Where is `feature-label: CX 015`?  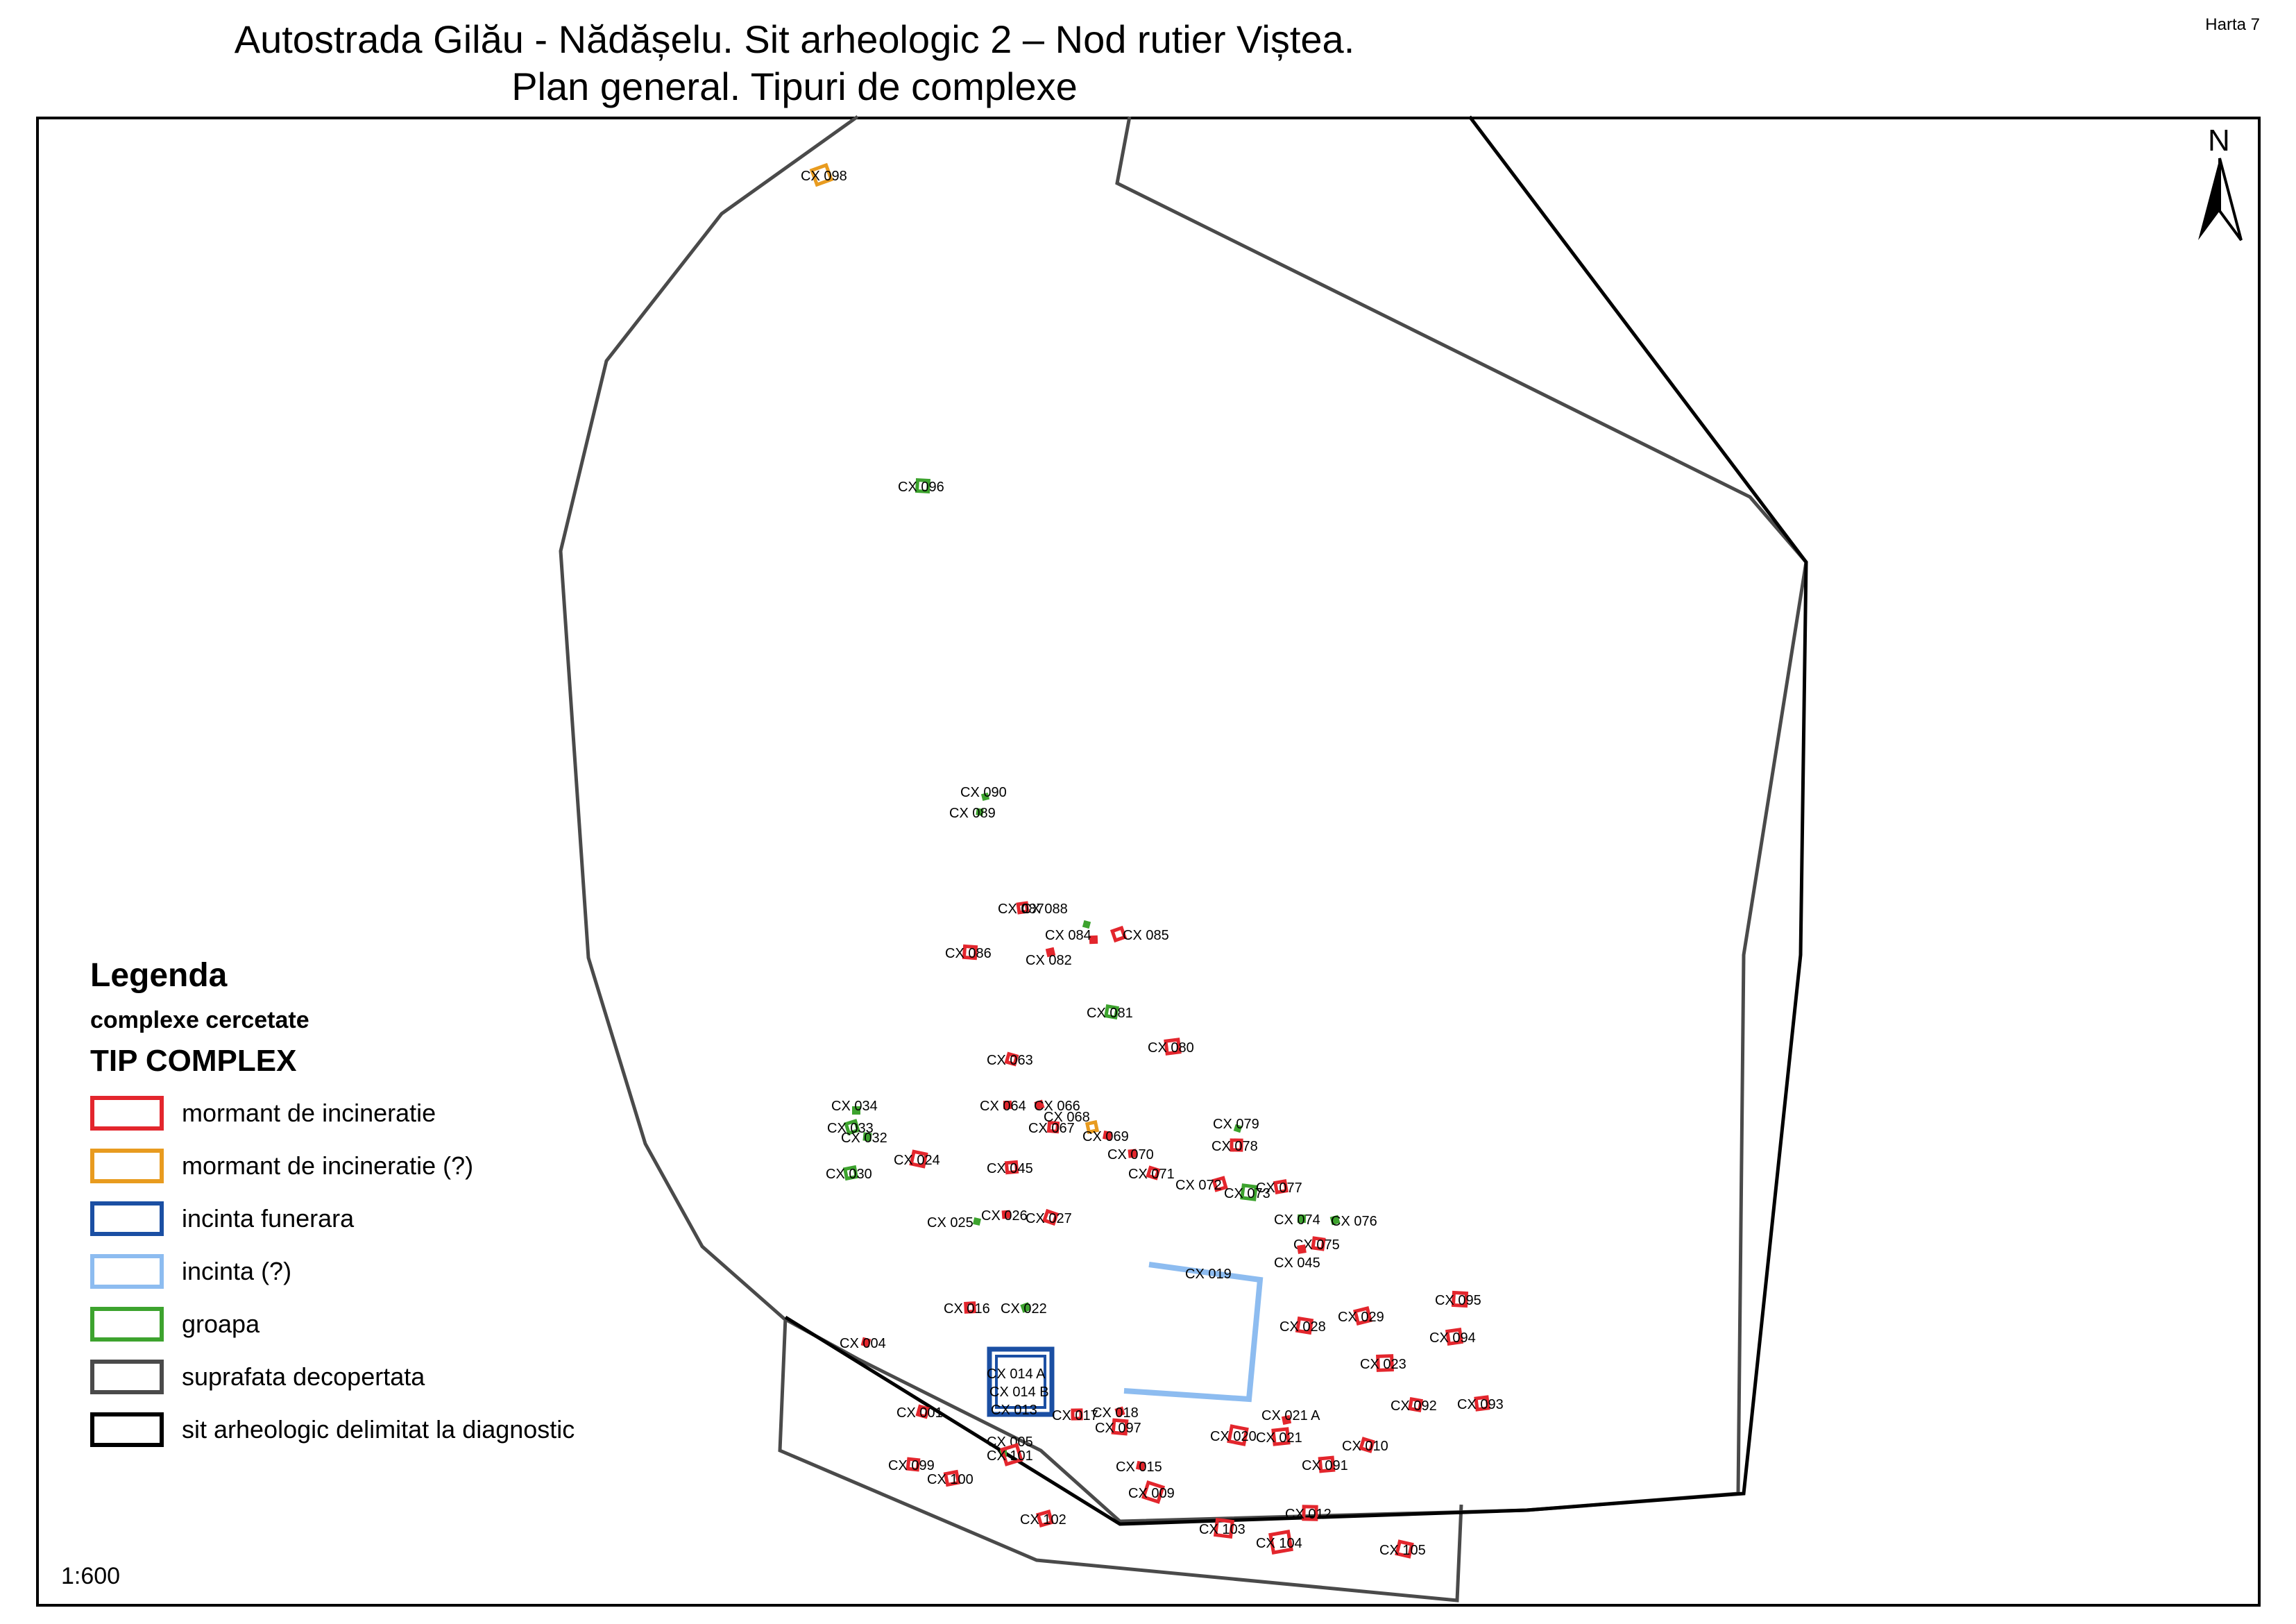 feature-label: CX 015 is located at coordinates (1139, 1467).